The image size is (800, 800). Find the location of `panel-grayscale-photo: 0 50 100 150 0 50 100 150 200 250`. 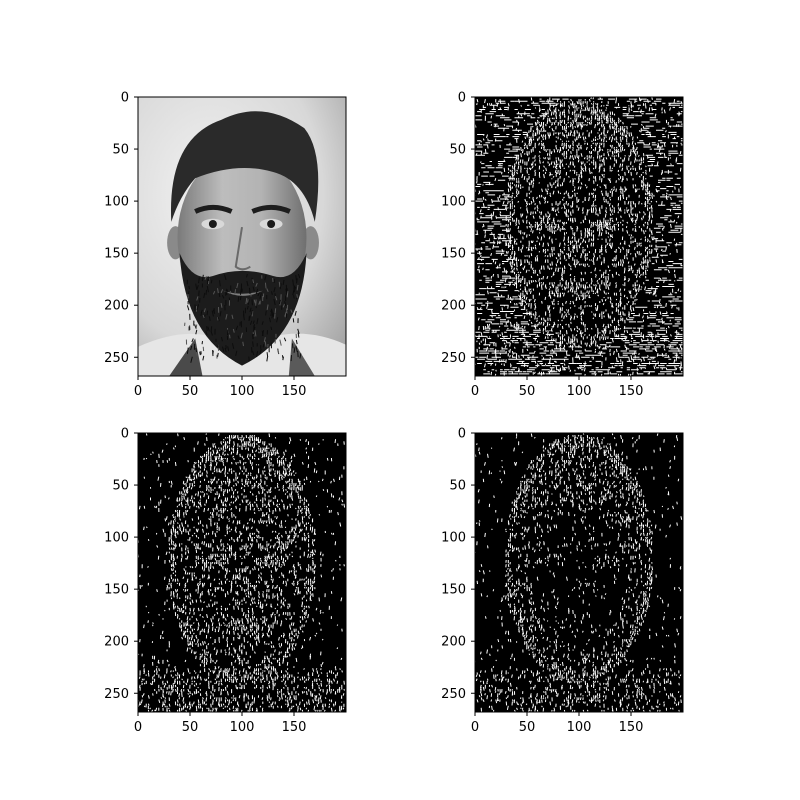

panel-grayscale-photo: 0 50 100 150 0 50 100 150 200 250 is located at coordinates (225, 245).